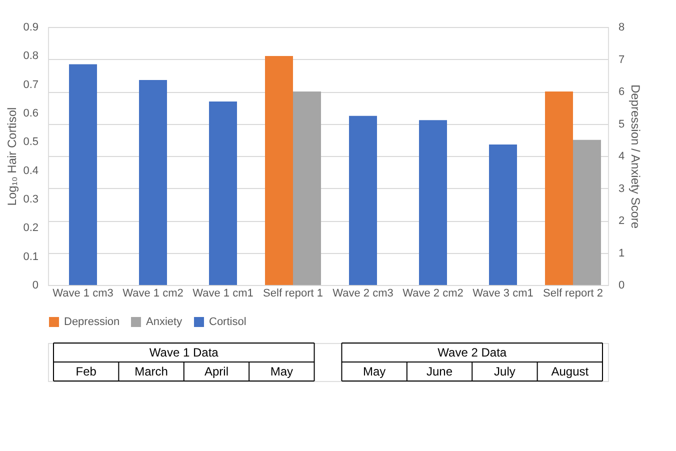 This screenshot has height=451, width=676. I want to click on x-tick-label: Wave 1 cm2, so click(153, 294).